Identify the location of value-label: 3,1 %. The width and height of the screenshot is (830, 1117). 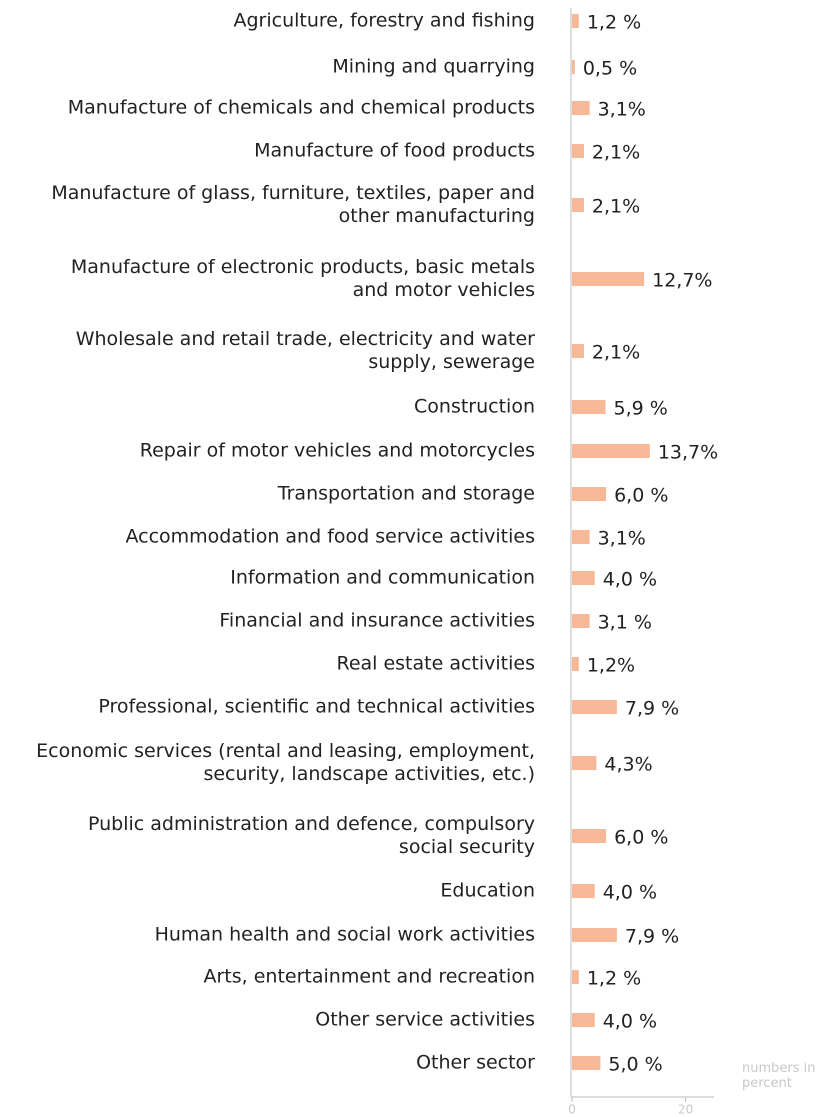
(625, 623).